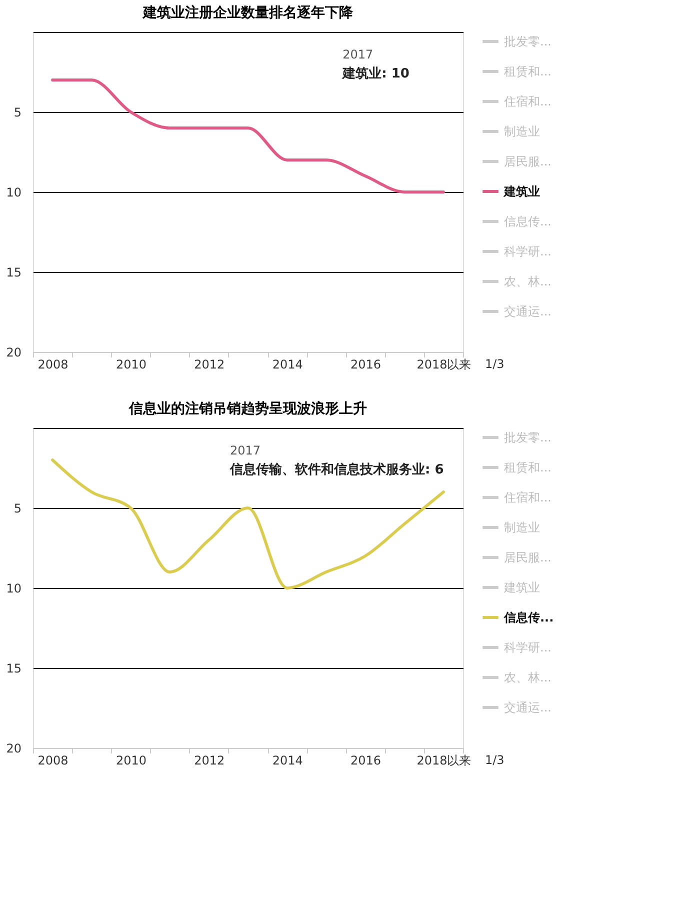 This screenshot has height=908, width=679. I want to click on chart-title: 建筑业注册企业数量排名逐年下降, so click(248, 12).